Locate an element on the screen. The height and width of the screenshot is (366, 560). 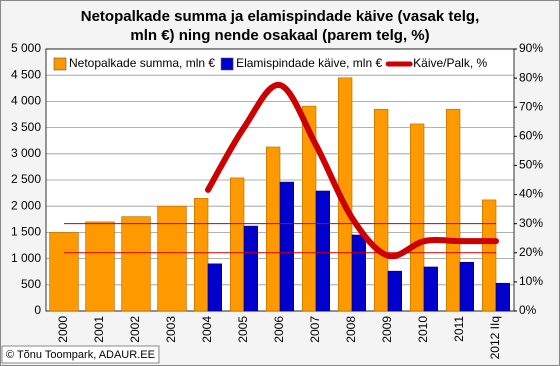
y2-tick-label: 20% is located at coordinates (531, 252).